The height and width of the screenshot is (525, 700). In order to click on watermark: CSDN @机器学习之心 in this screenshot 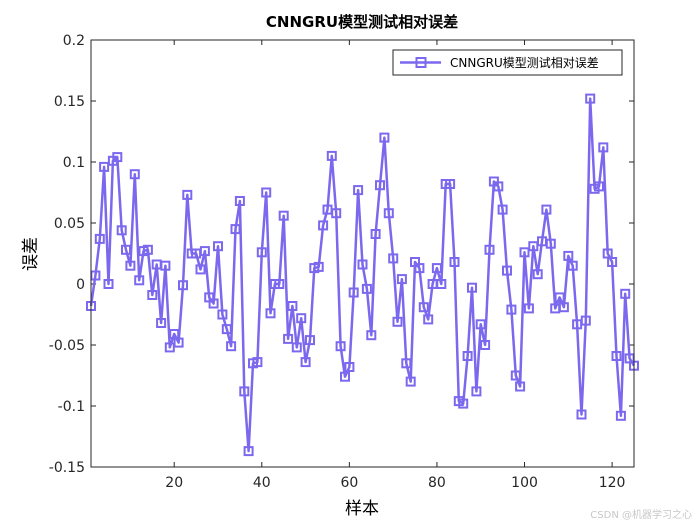, I will do `click(641, 515)`.